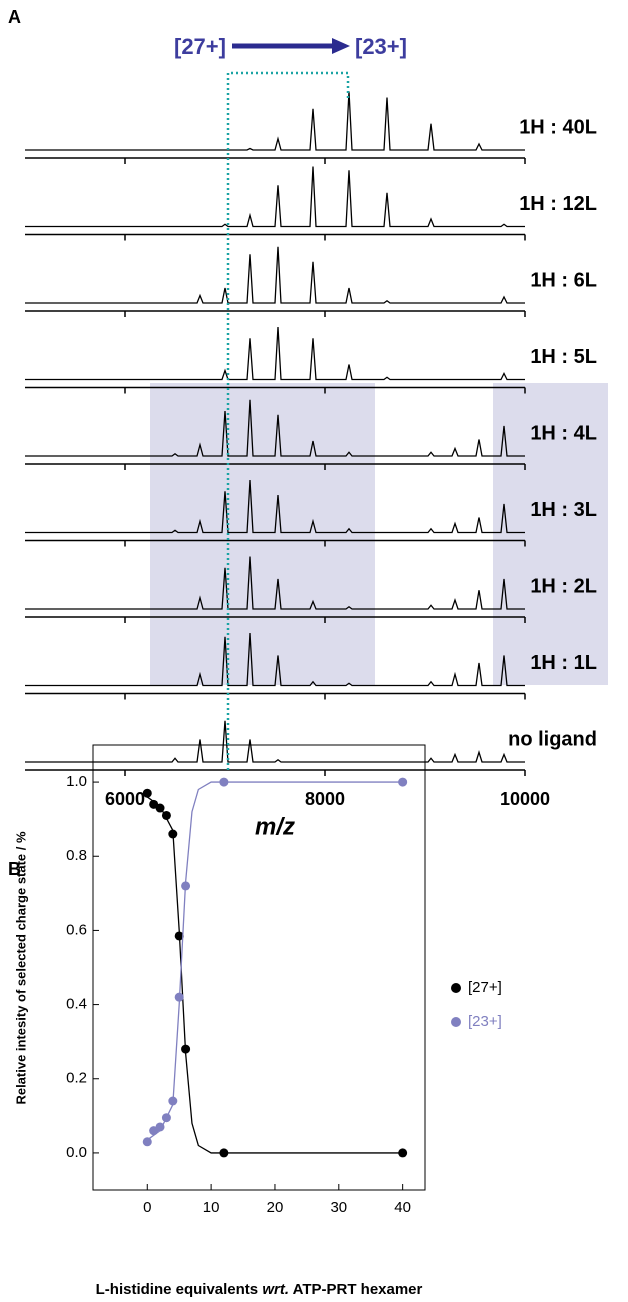 Image resolution: width=628 pixels, height=1302 pixels. I want to click on dotted-guide, so click(288, 420).